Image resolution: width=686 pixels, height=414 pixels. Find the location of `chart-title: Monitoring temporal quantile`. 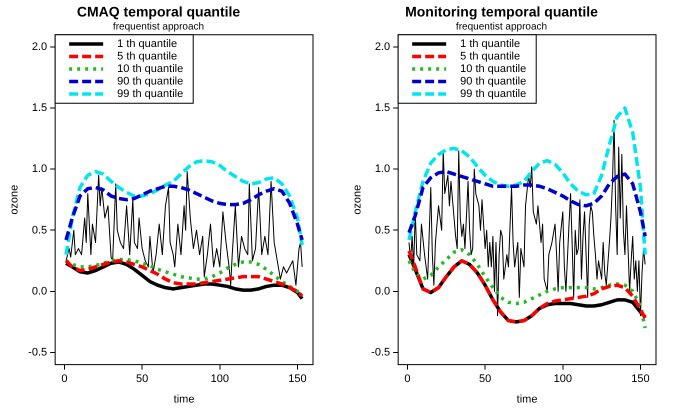

chart-title: Monitoring temporal quantile is located at coordinates (501, 11).